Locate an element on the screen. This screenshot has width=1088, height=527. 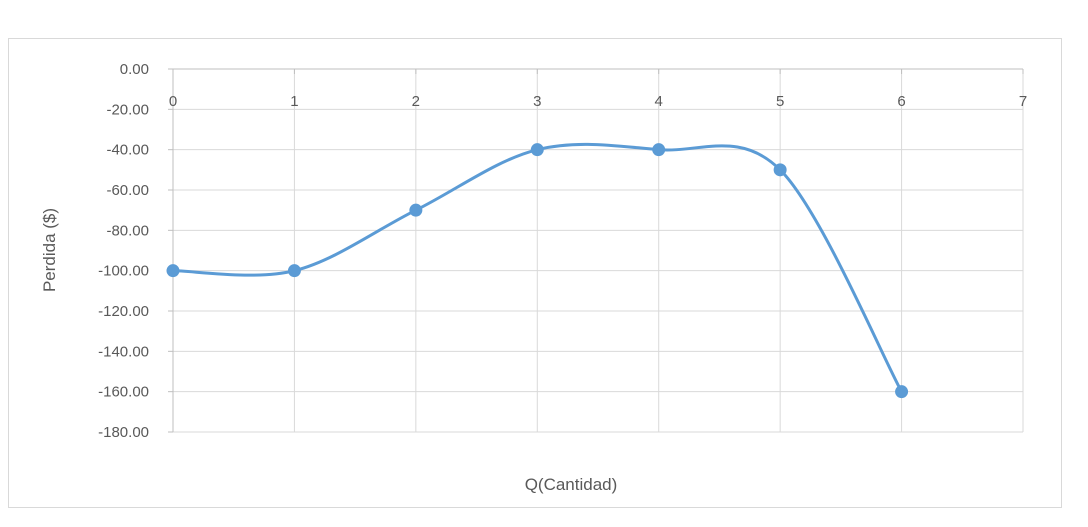
y-tick-label: -60.00 is located at coordinates (127, 190).